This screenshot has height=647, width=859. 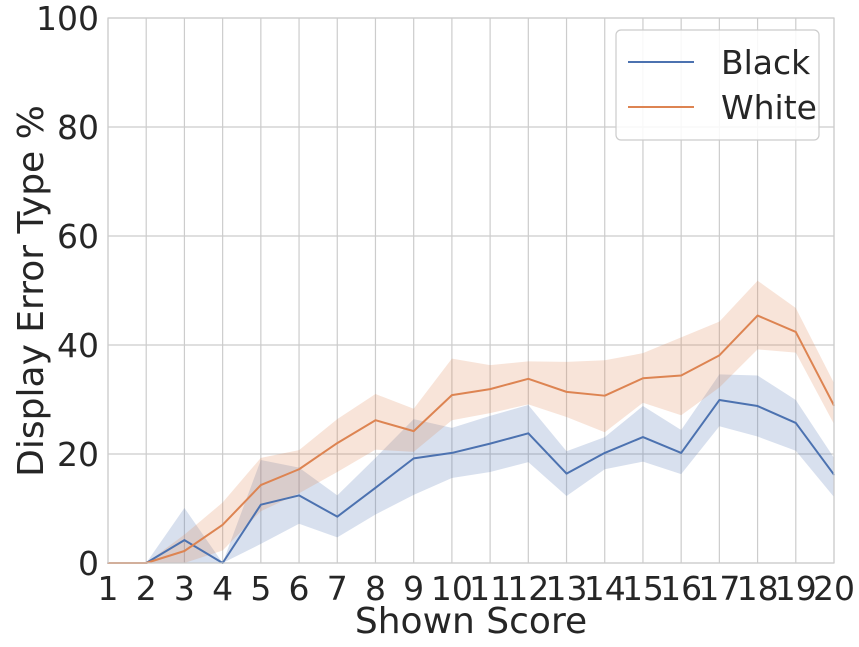 I want to click on legend-box, so click(x=717, y=85).